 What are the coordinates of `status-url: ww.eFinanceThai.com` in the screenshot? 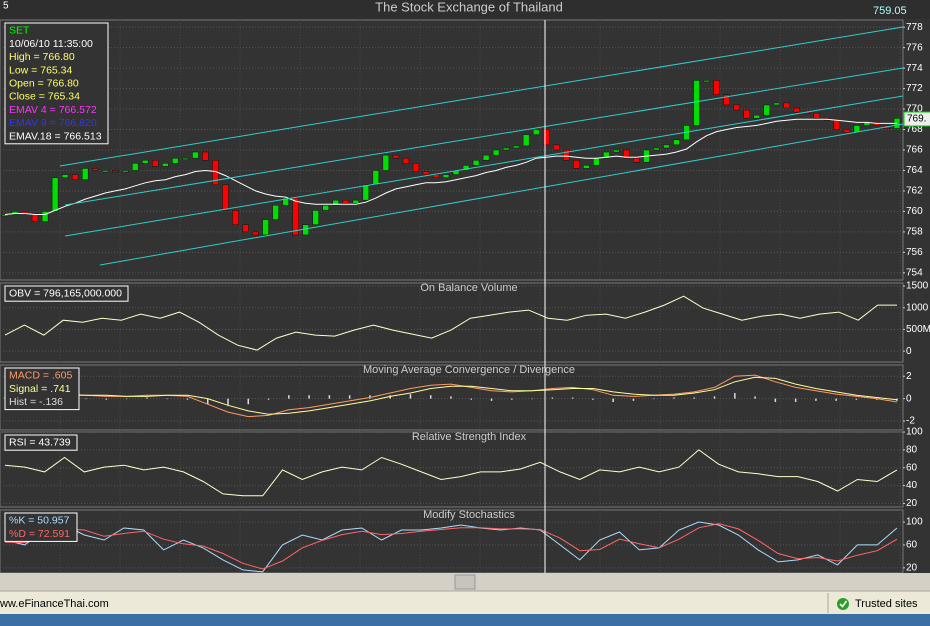 It's located at (54, 604).